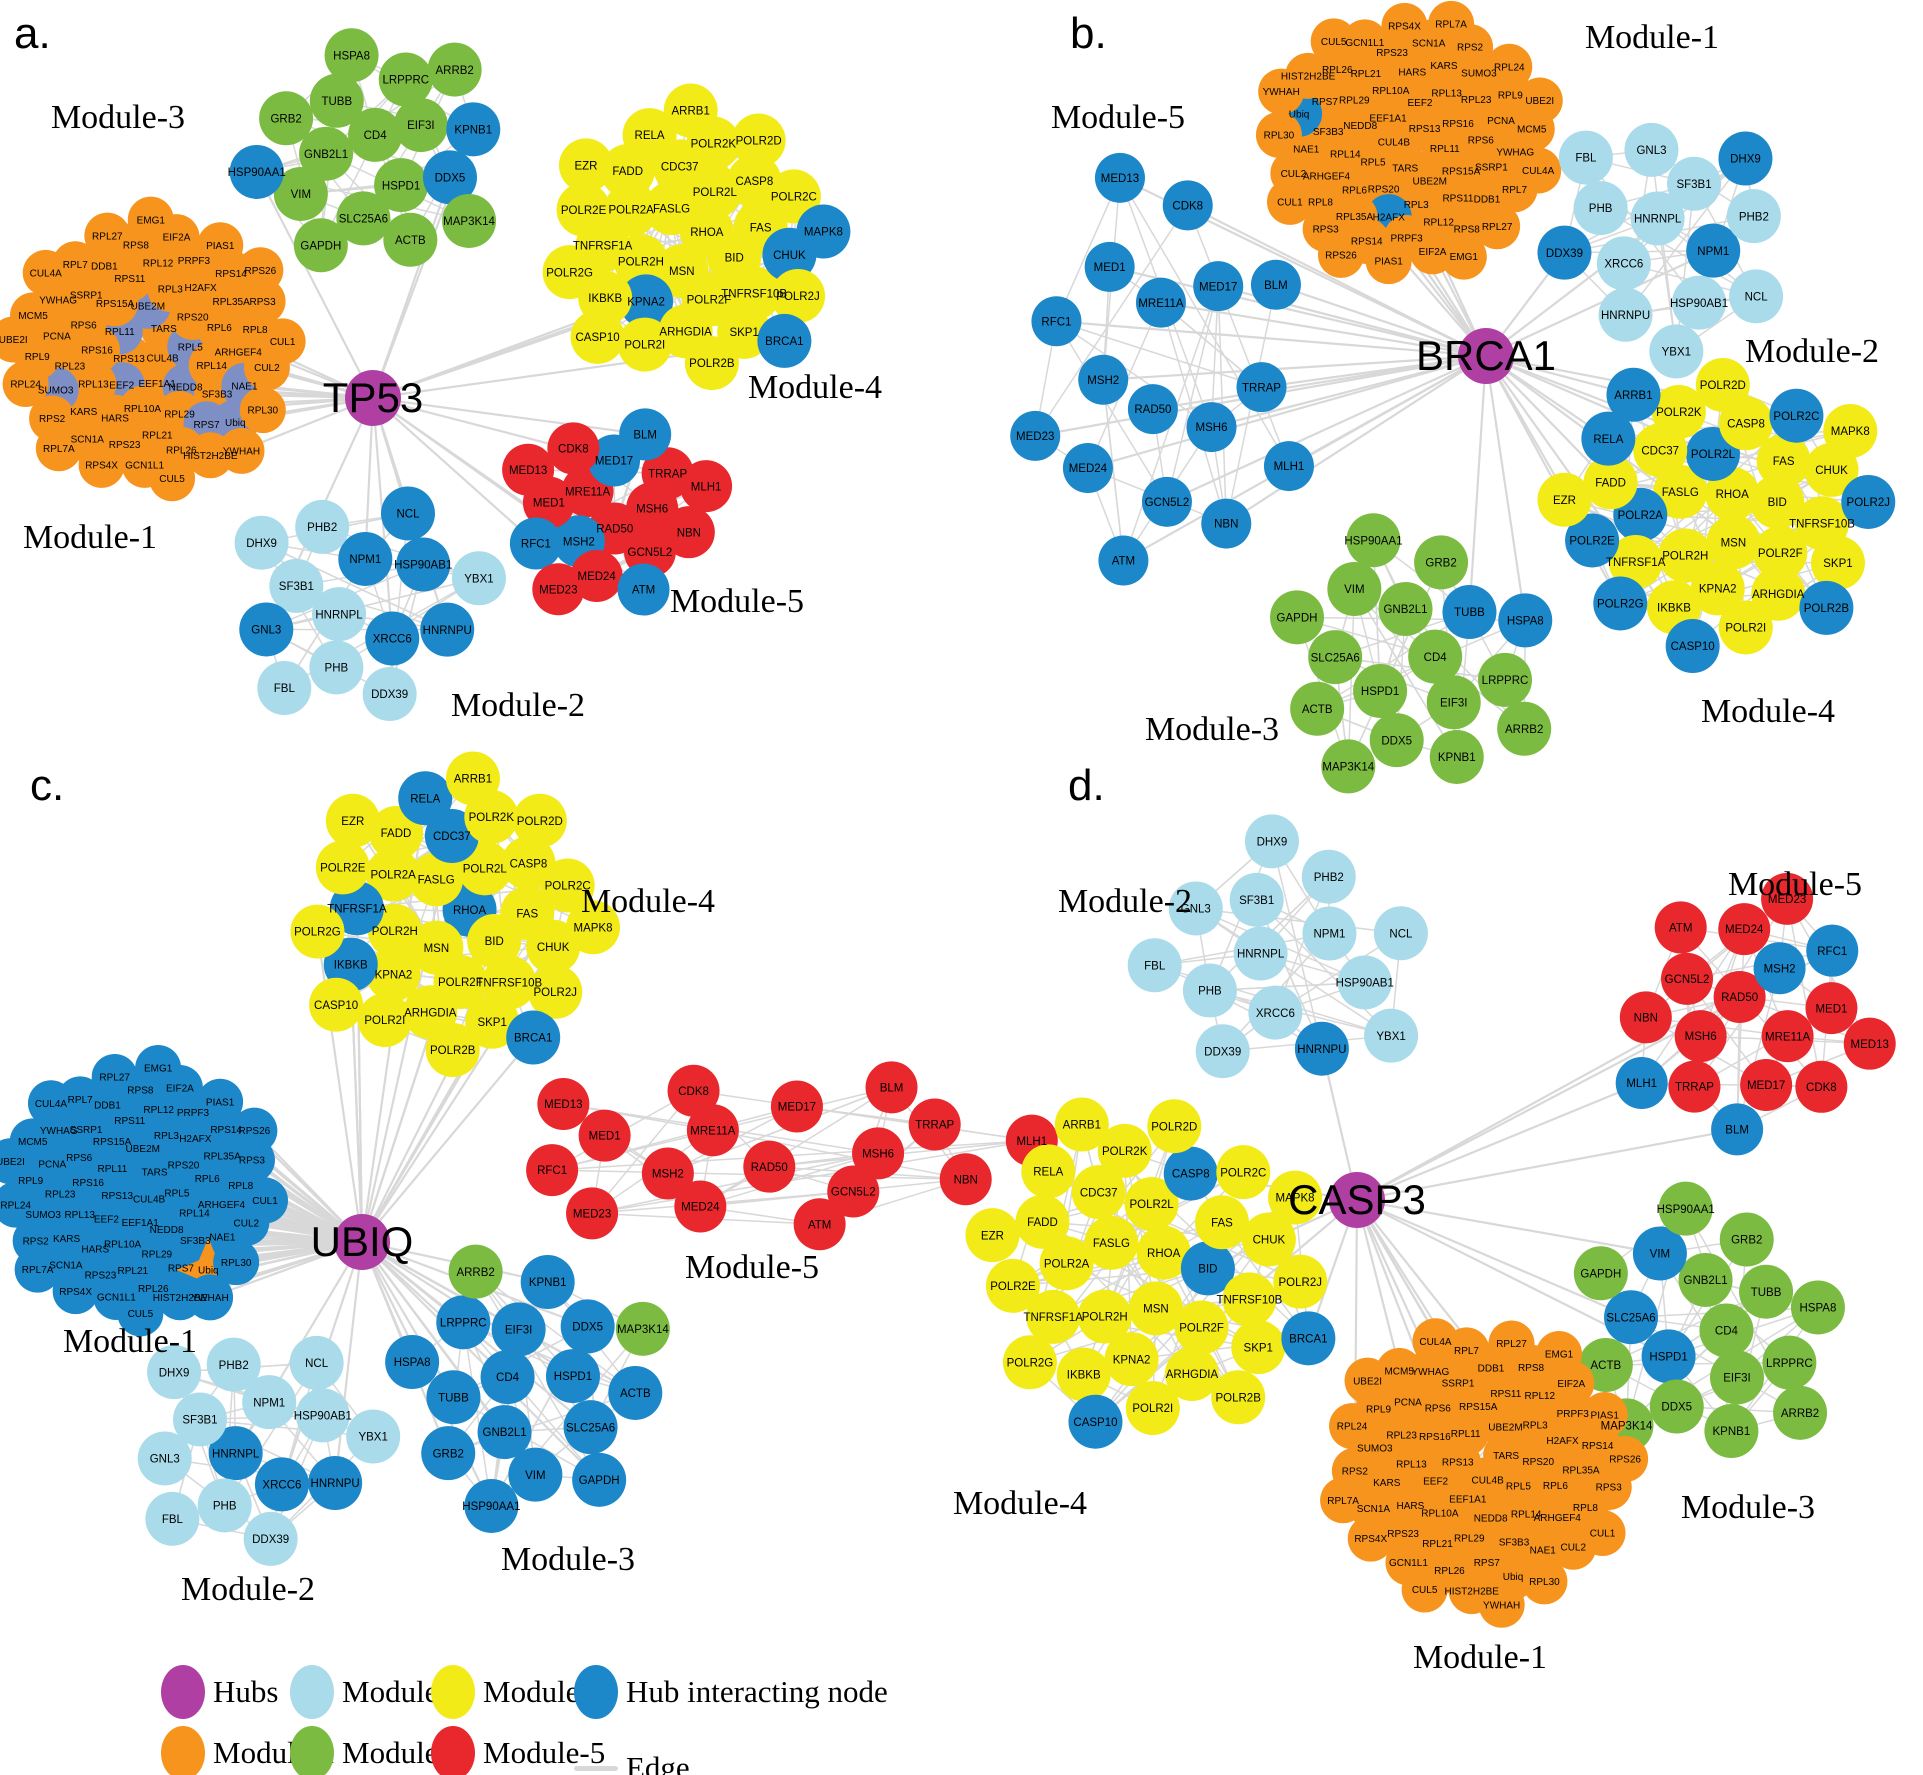 The image size is (1923, 1775). Describe the element at coordinates (1868, 501) in the screenshot. I see `node-POLR2J` at that location.